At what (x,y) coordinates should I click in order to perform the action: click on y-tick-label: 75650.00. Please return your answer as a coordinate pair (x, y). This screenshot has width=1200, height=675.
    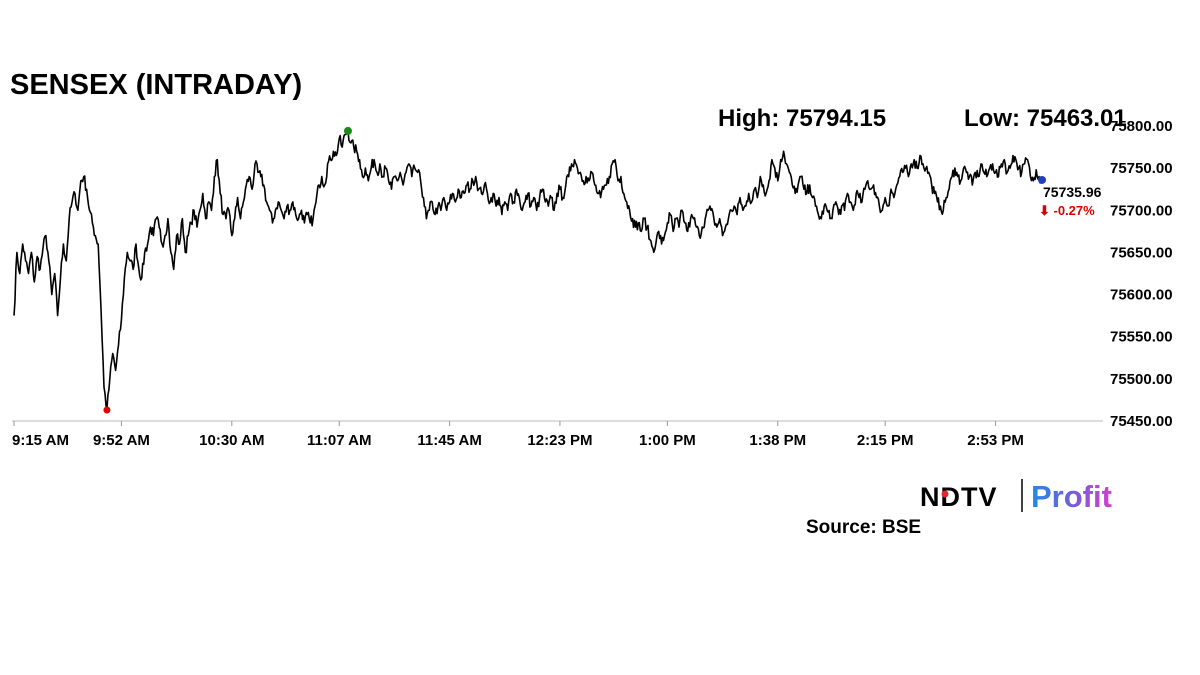
    Looking at the image, I should click on (1141, 252).